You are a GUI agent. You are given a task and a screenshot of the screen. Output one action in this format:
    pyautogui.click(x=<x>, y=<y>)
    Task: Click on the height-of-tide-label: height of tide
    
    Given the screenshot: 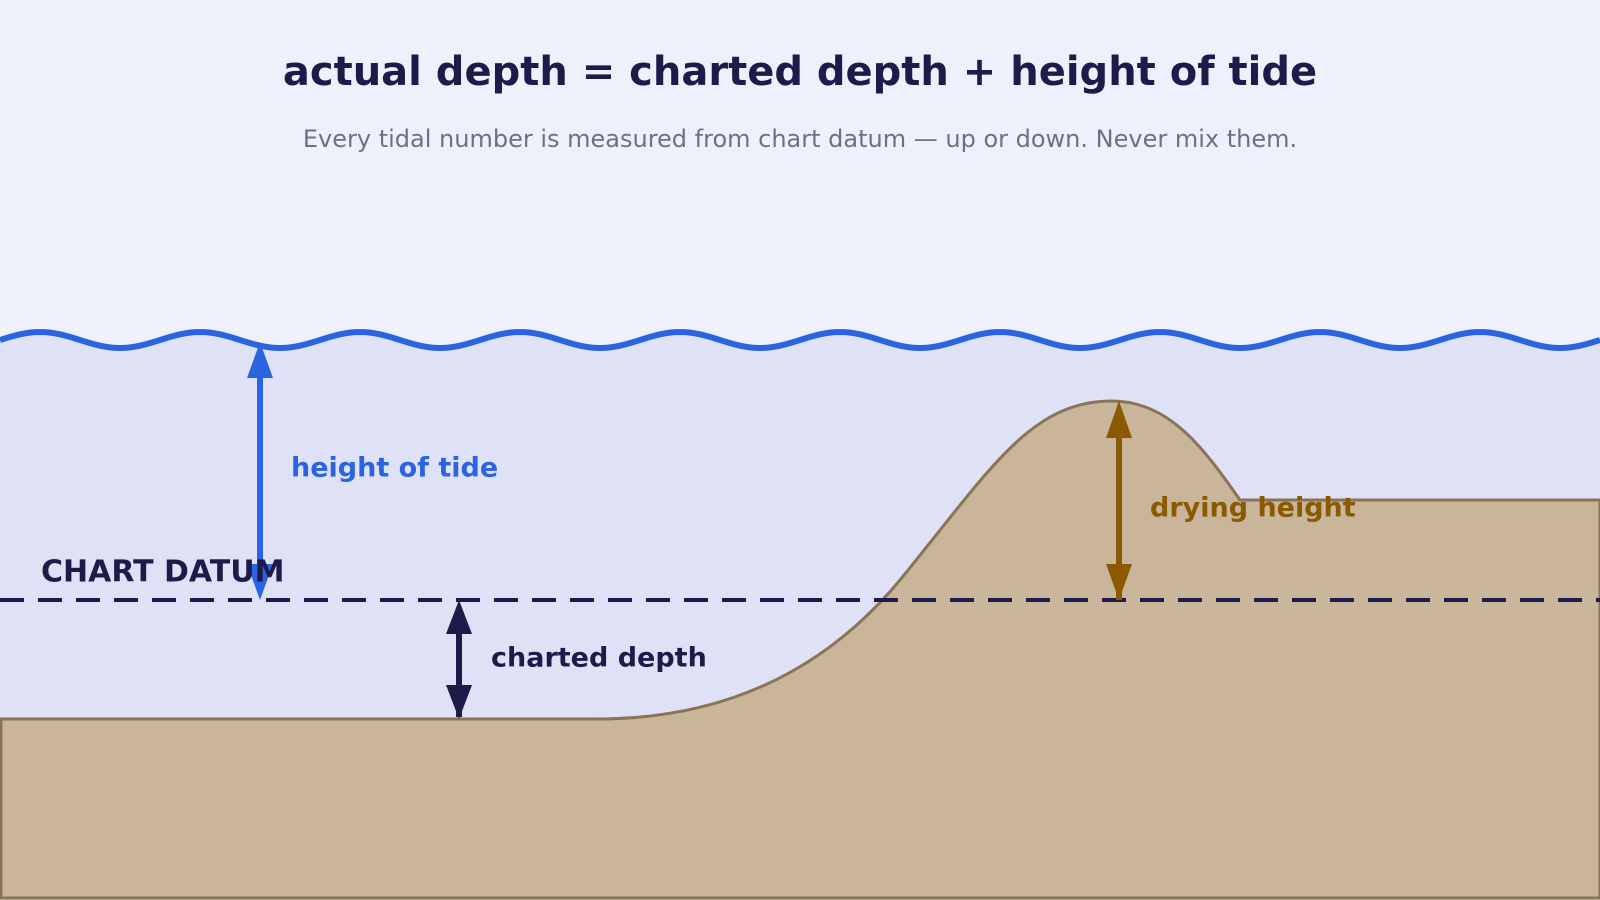 What is the action you would take?
    pyautogui.click(x=394, y=468)
    